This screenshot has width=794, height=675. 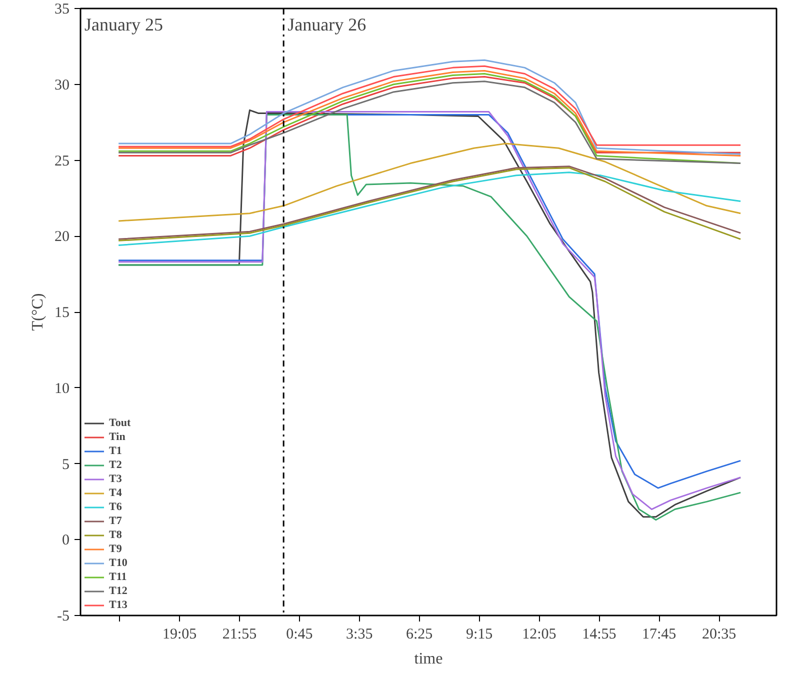 I want to click on y-tick-label: 20, so click(x=62, y=237).